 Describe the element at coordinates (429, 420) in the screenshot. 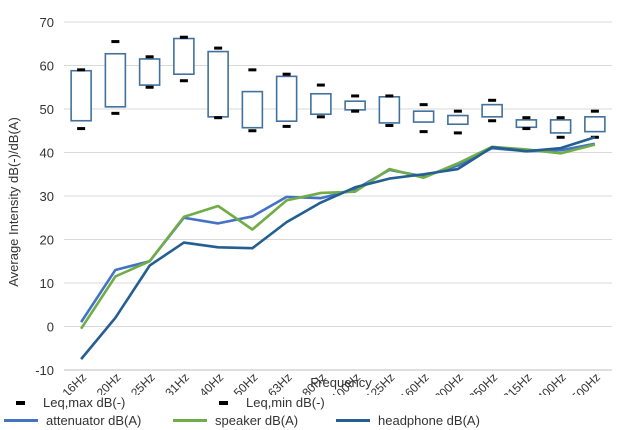

I see `legend-headphone-label: headphone dB(A)` at that location.